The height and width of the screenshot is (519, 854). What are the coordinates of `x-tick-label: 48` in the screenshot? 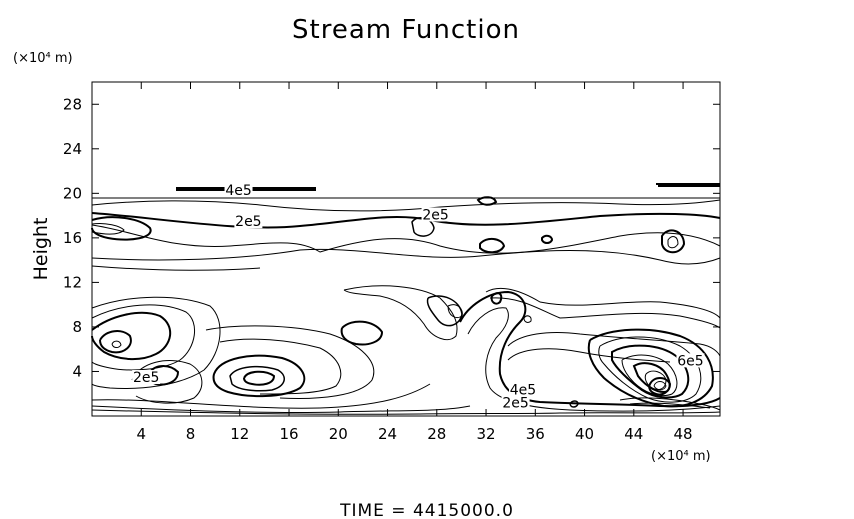 It's located at (683, 434).